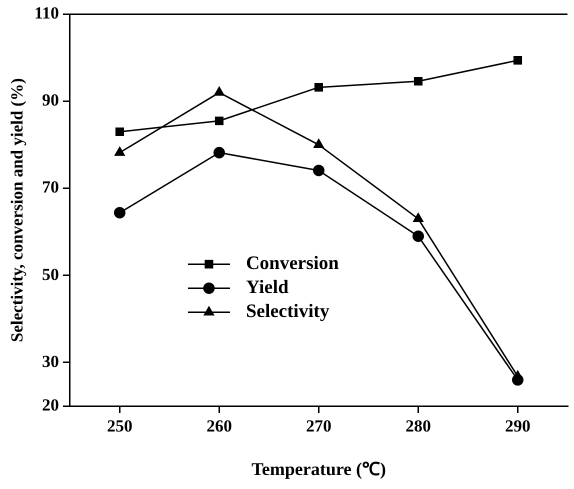 Image resolution: width=574 pixels, height=489 pixels. Describe the element at coordinates (319, 426) in the screenshot. I see `x-tick-label: 270` at that location.